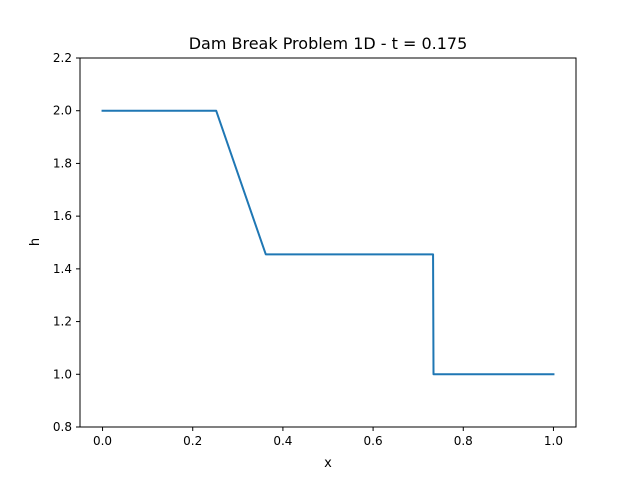 The height and width of the screenshot is (480, 640). I want to click on y-tick-label: 2.2, so click(62, 58).